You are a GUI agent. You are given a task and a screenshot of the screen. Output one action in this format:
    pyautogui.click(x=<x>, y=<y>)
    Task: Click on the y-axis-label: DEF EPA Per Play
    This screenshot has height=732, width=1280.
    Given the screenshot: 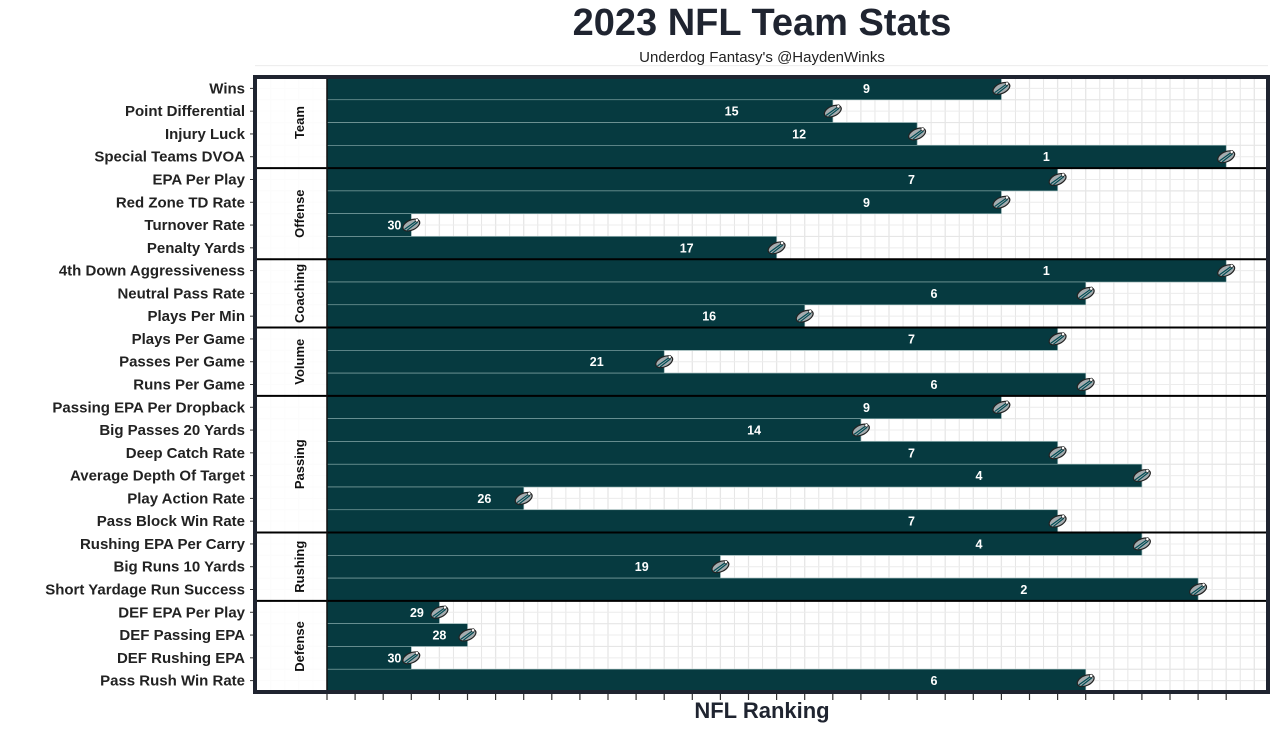 What is the action you would take?
    pyautogui.click(x=181, y=612)
    